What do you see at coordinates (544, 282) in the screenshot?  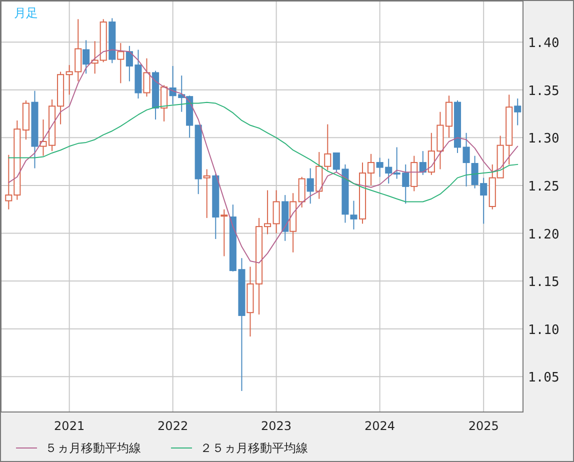 I see `y-tick-label: 1.15` at bounding box center [544, 282].